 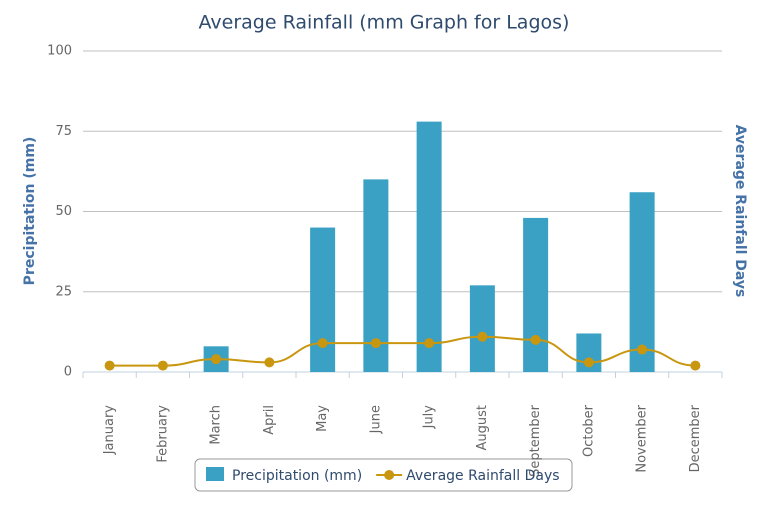 I want to click on x-tick-label: November, so click(x=642, y=438).